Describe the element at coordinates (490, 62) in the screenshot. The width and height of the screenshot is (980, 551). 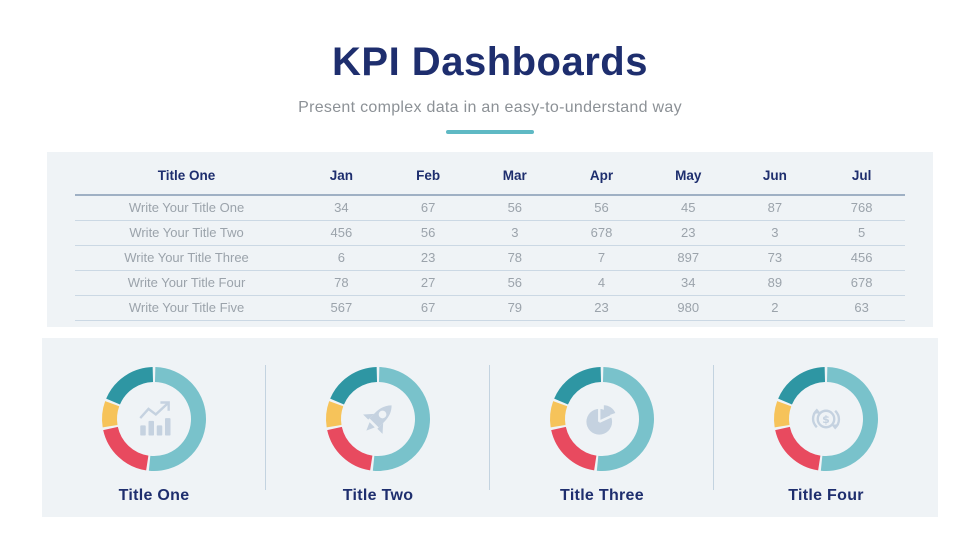
I see `page-title: KPI Dashboards` at that location.